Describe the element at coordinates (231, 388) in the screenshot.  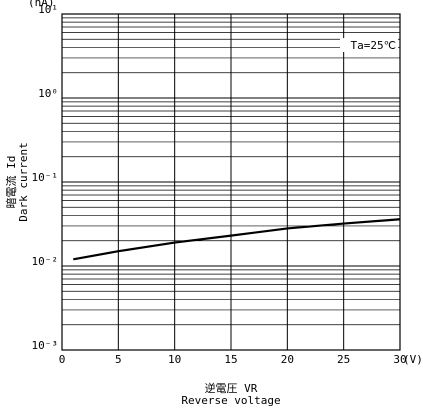
I see `x-label: 逆電圧 VR` at that location.